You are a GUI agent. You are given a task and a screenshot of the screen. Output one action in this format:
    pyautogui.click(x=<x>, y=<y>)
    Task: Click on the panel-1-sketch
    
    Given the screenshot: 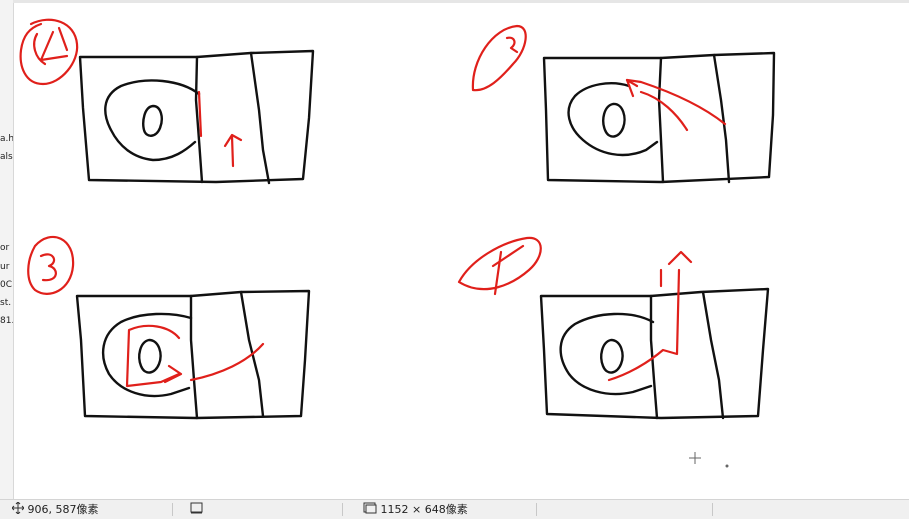 What is the action you would take?
    pyautogui.click(x=196, y=117)
    